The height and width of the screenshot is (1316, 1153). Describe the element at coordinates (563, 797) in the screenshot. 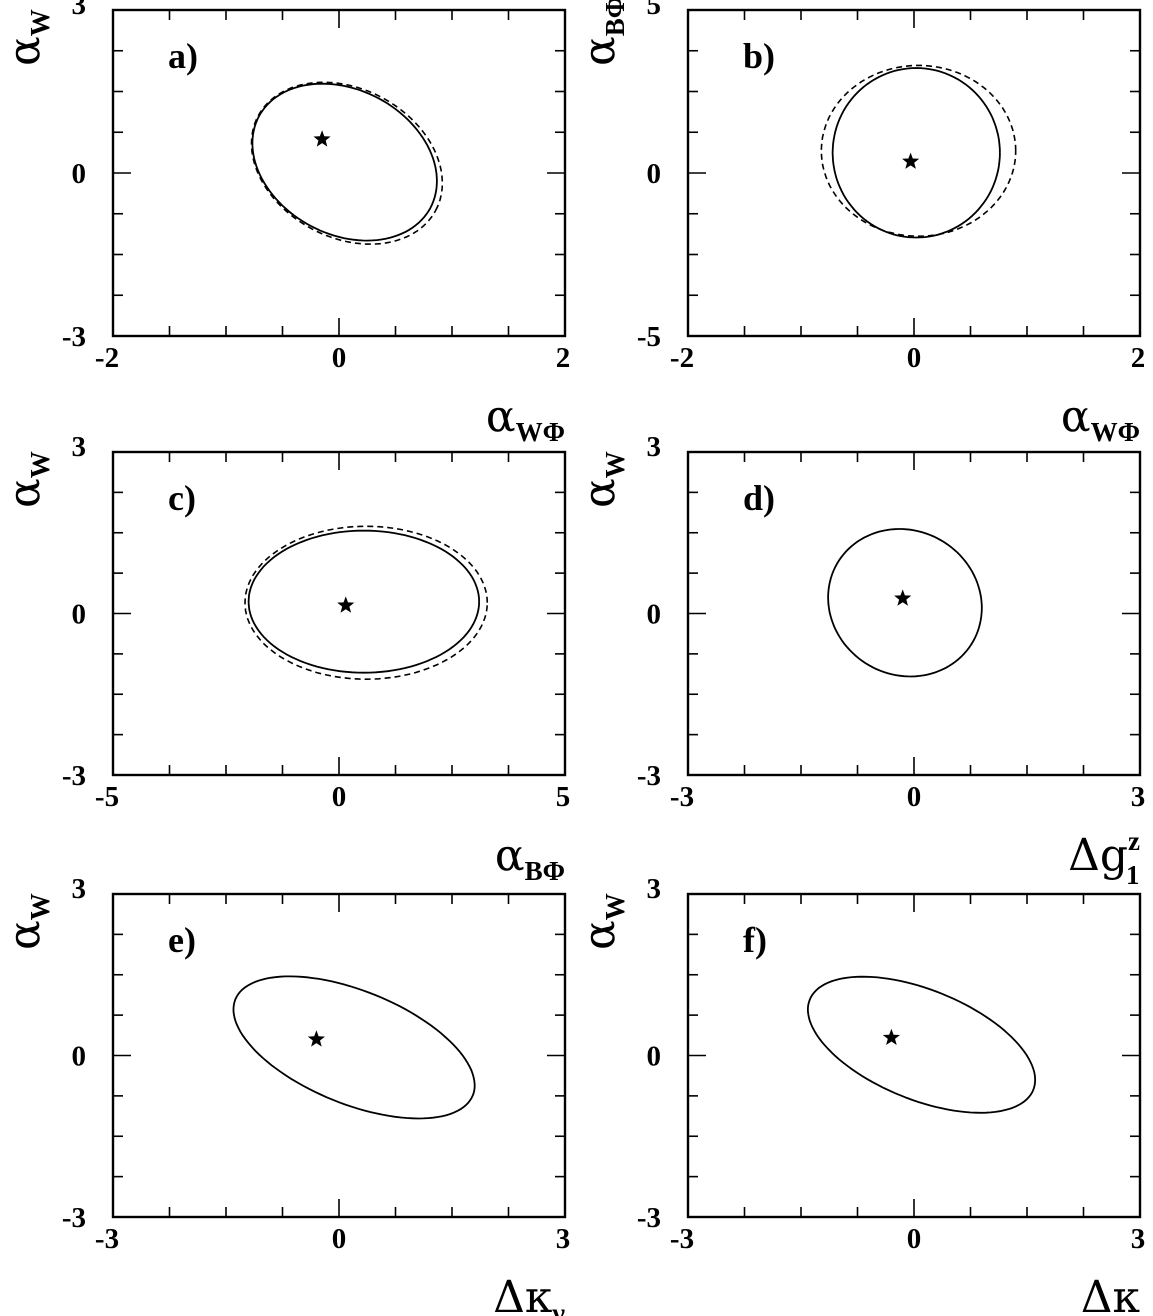

I see `x-tick-label: 5` at that location.